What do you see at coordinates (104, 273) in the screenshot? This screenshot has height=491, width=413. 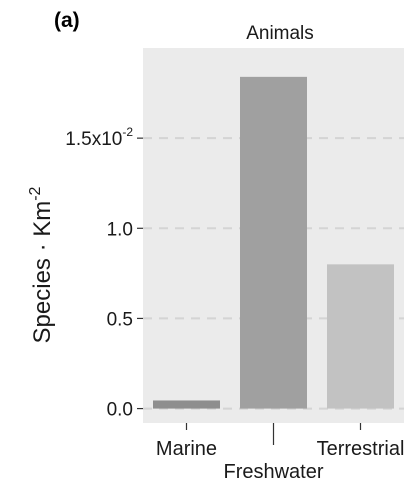 I see `y-axis: 0.0 0.5 1.0 1.5x10⁻²` at bounding box center [104, 273].